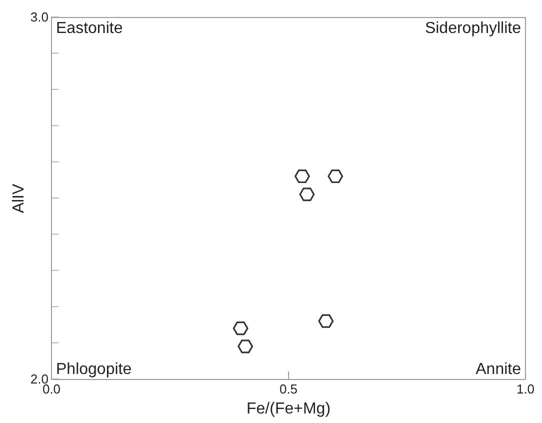 The image size is (542, 423). I want to click on annotation: Eastonite, so click(89, 28).